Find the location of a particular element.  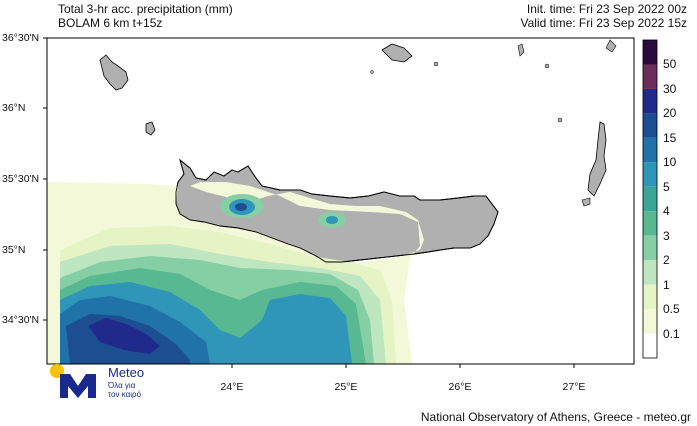

title-line-1: Total 3-hr acc. precipitation (mm) is located at coordinates (145, 9).